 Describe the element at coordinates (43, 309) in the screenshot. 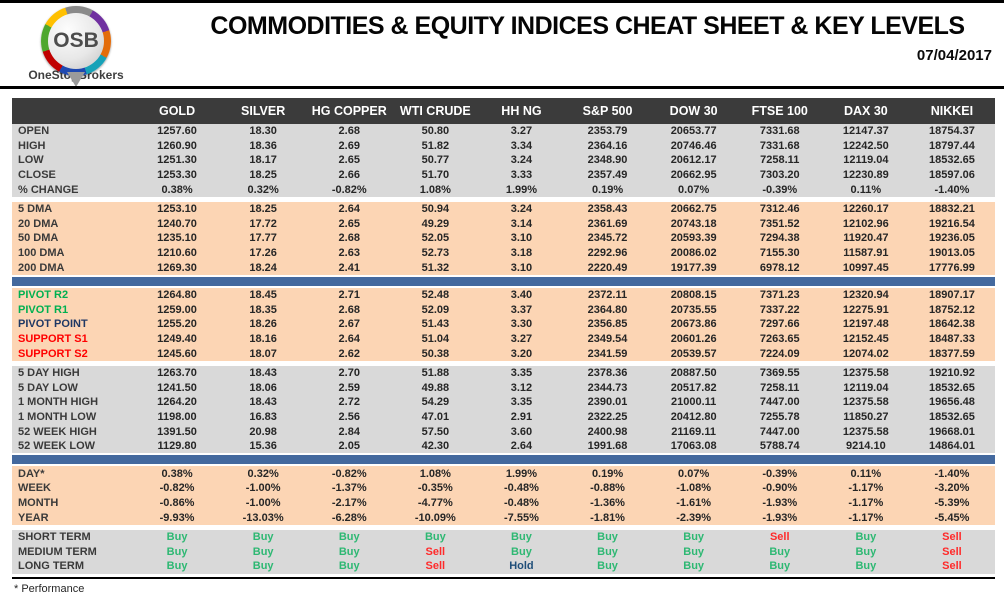

I see `row-label: PIVOT R1` at that location.